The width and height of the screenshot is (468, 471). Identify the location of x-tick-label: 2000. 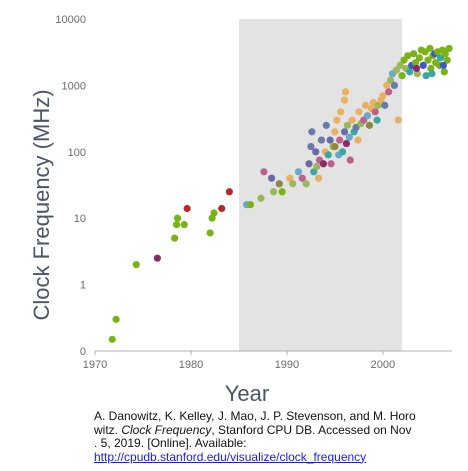
(383, 365).